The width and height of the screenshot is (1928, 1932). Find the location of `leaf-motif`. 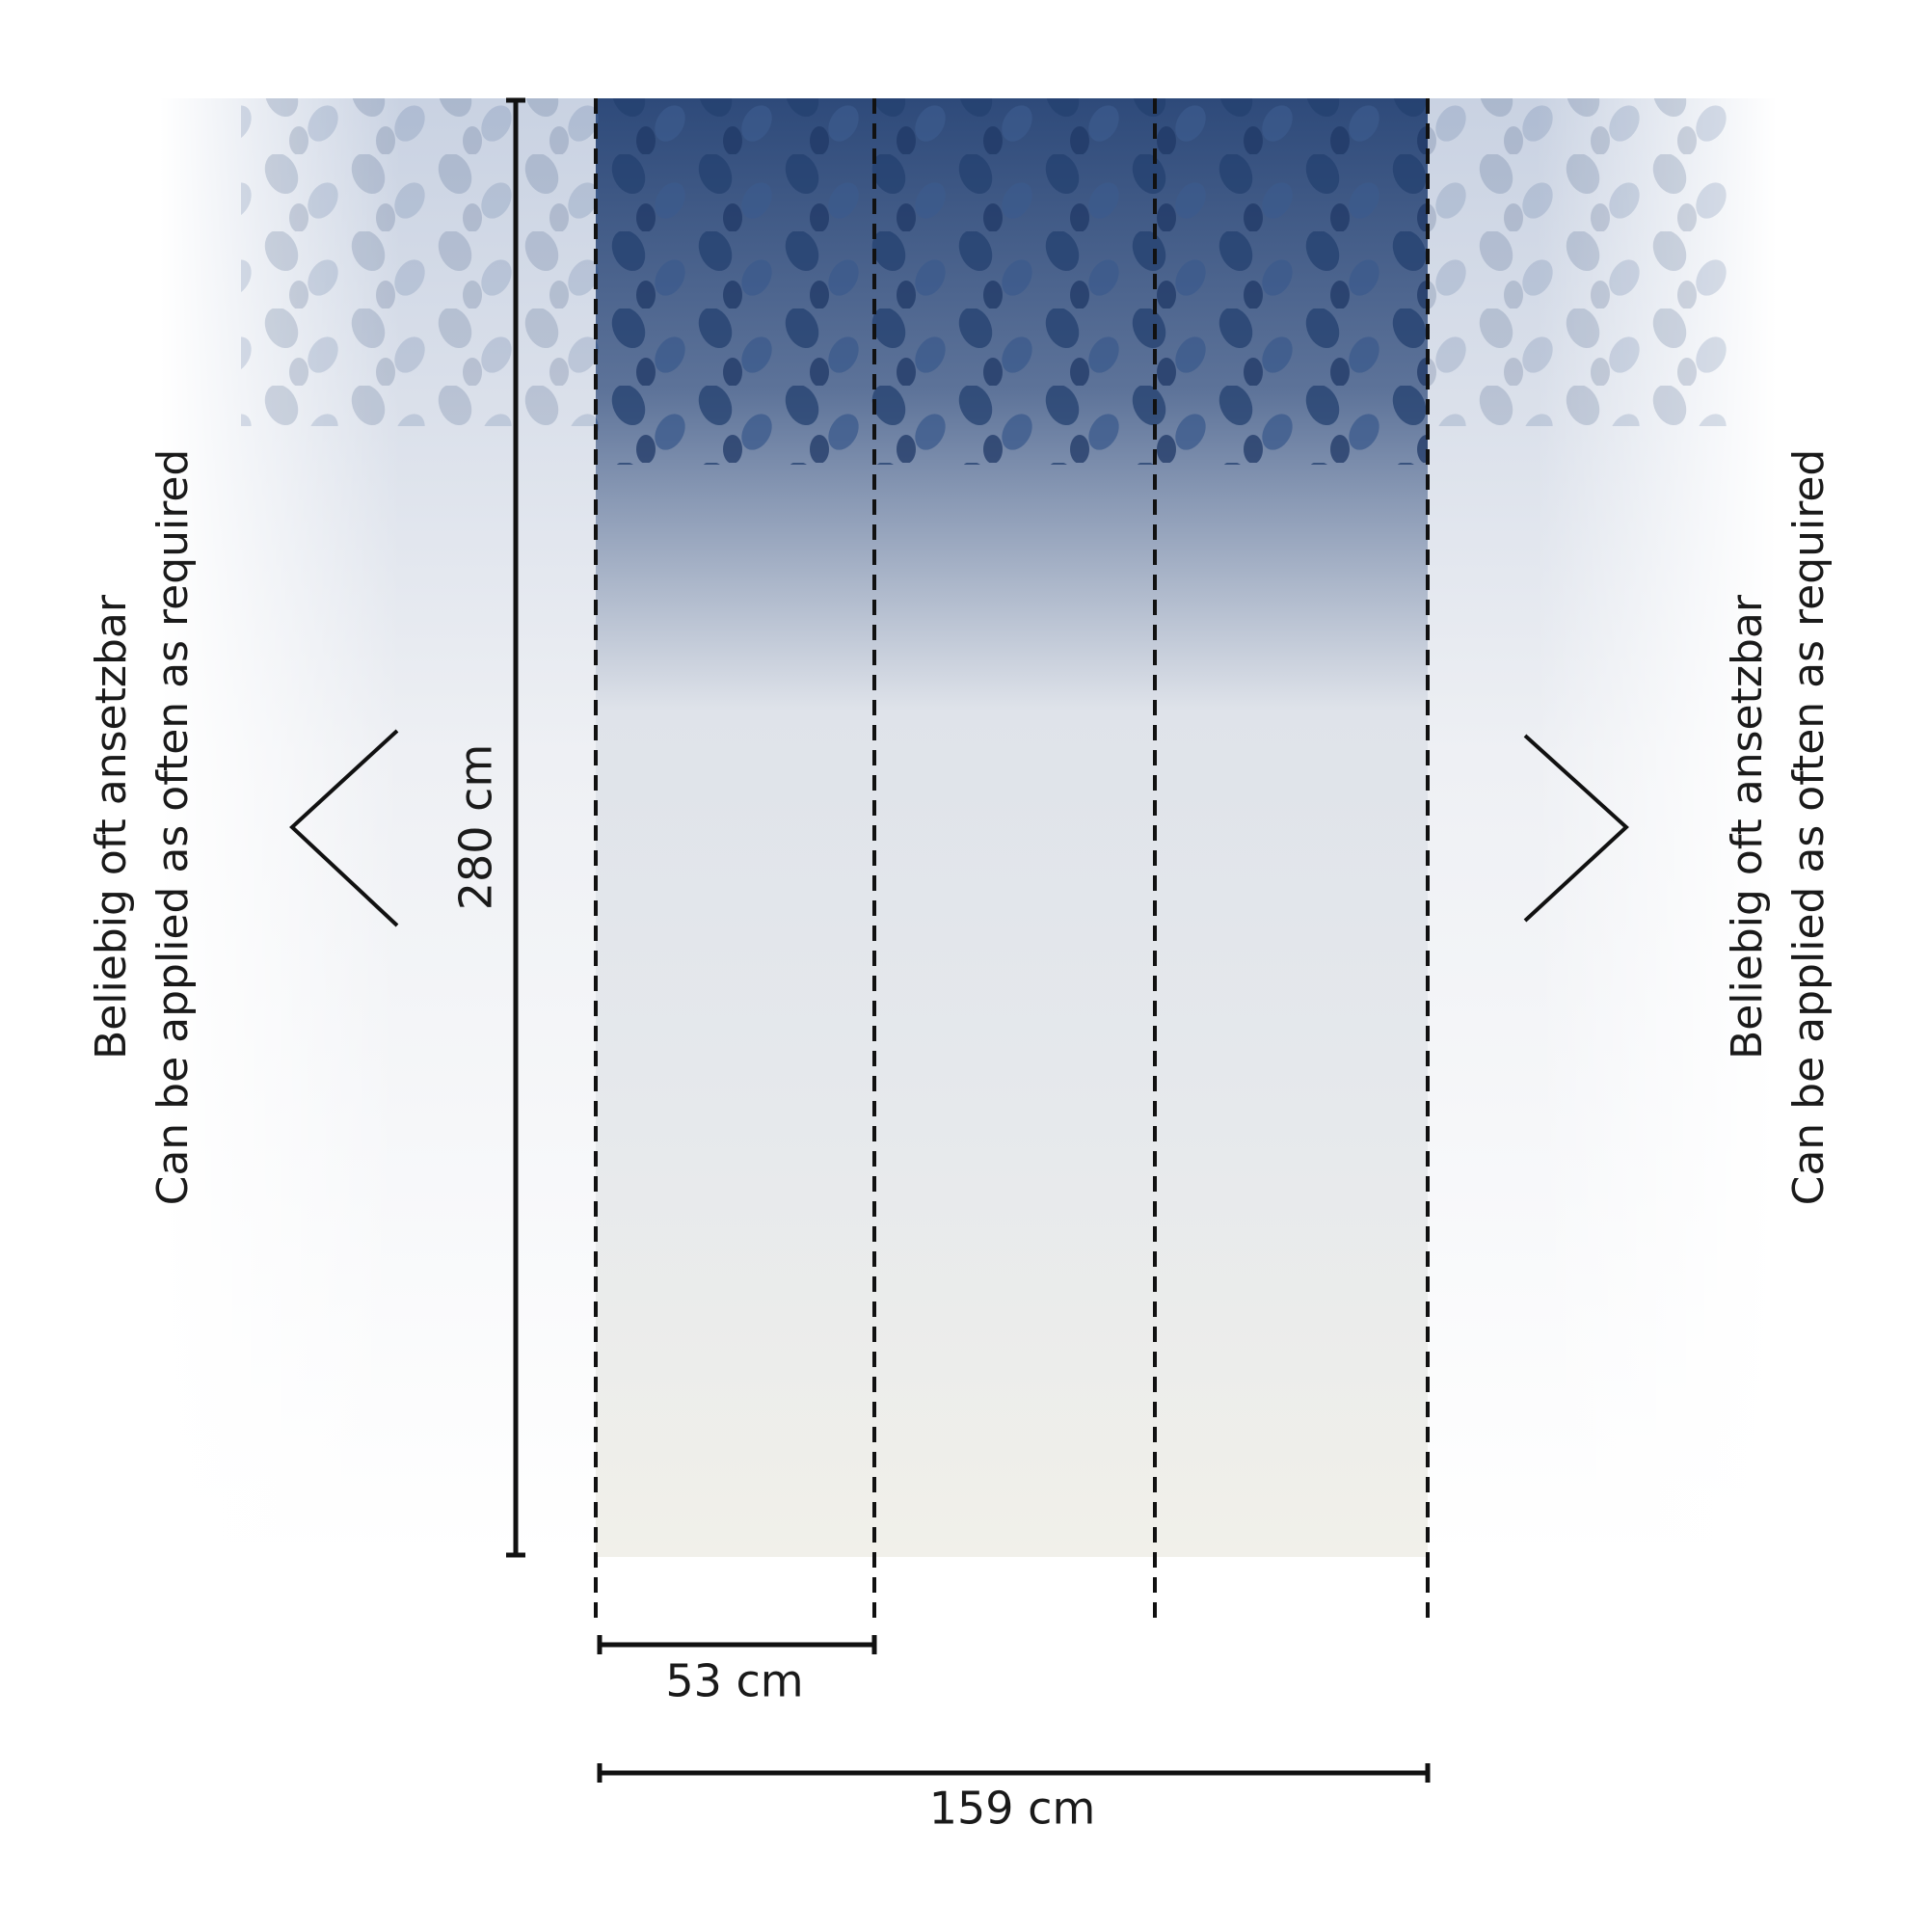

leaf-motif is located at coordinates (1012, 281).